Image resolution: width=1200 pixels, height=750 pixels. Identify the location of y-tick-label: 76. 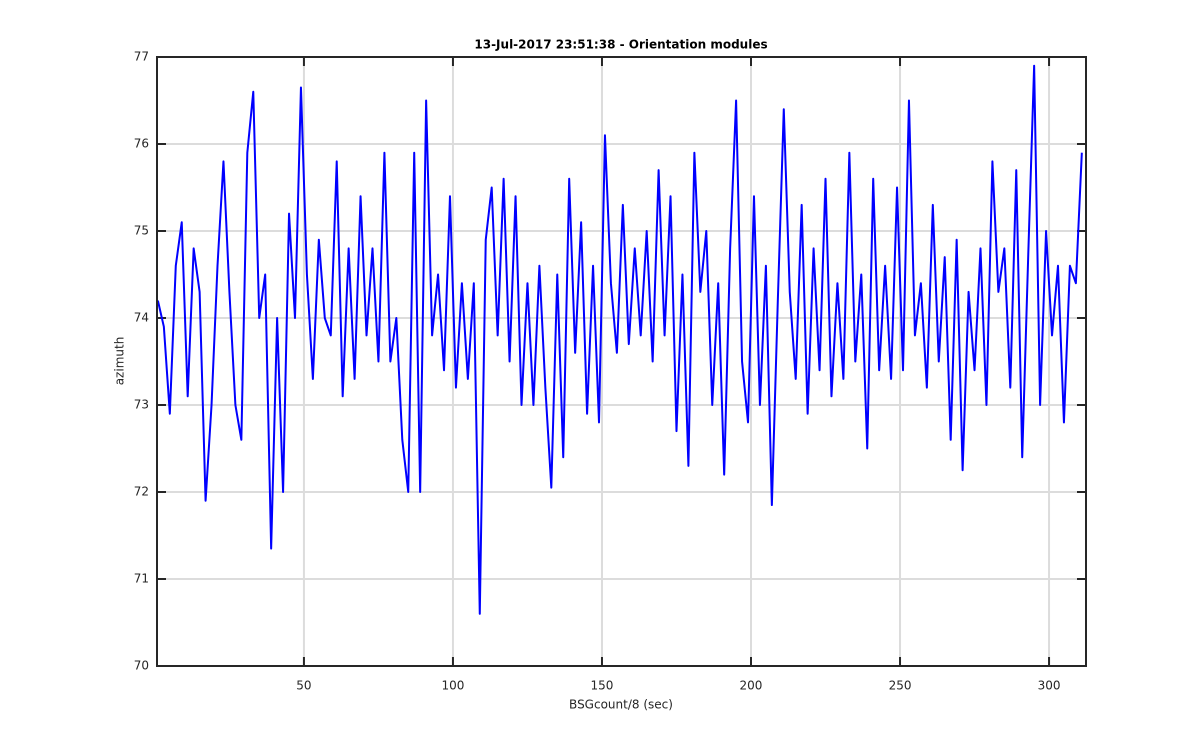
(141, 144).